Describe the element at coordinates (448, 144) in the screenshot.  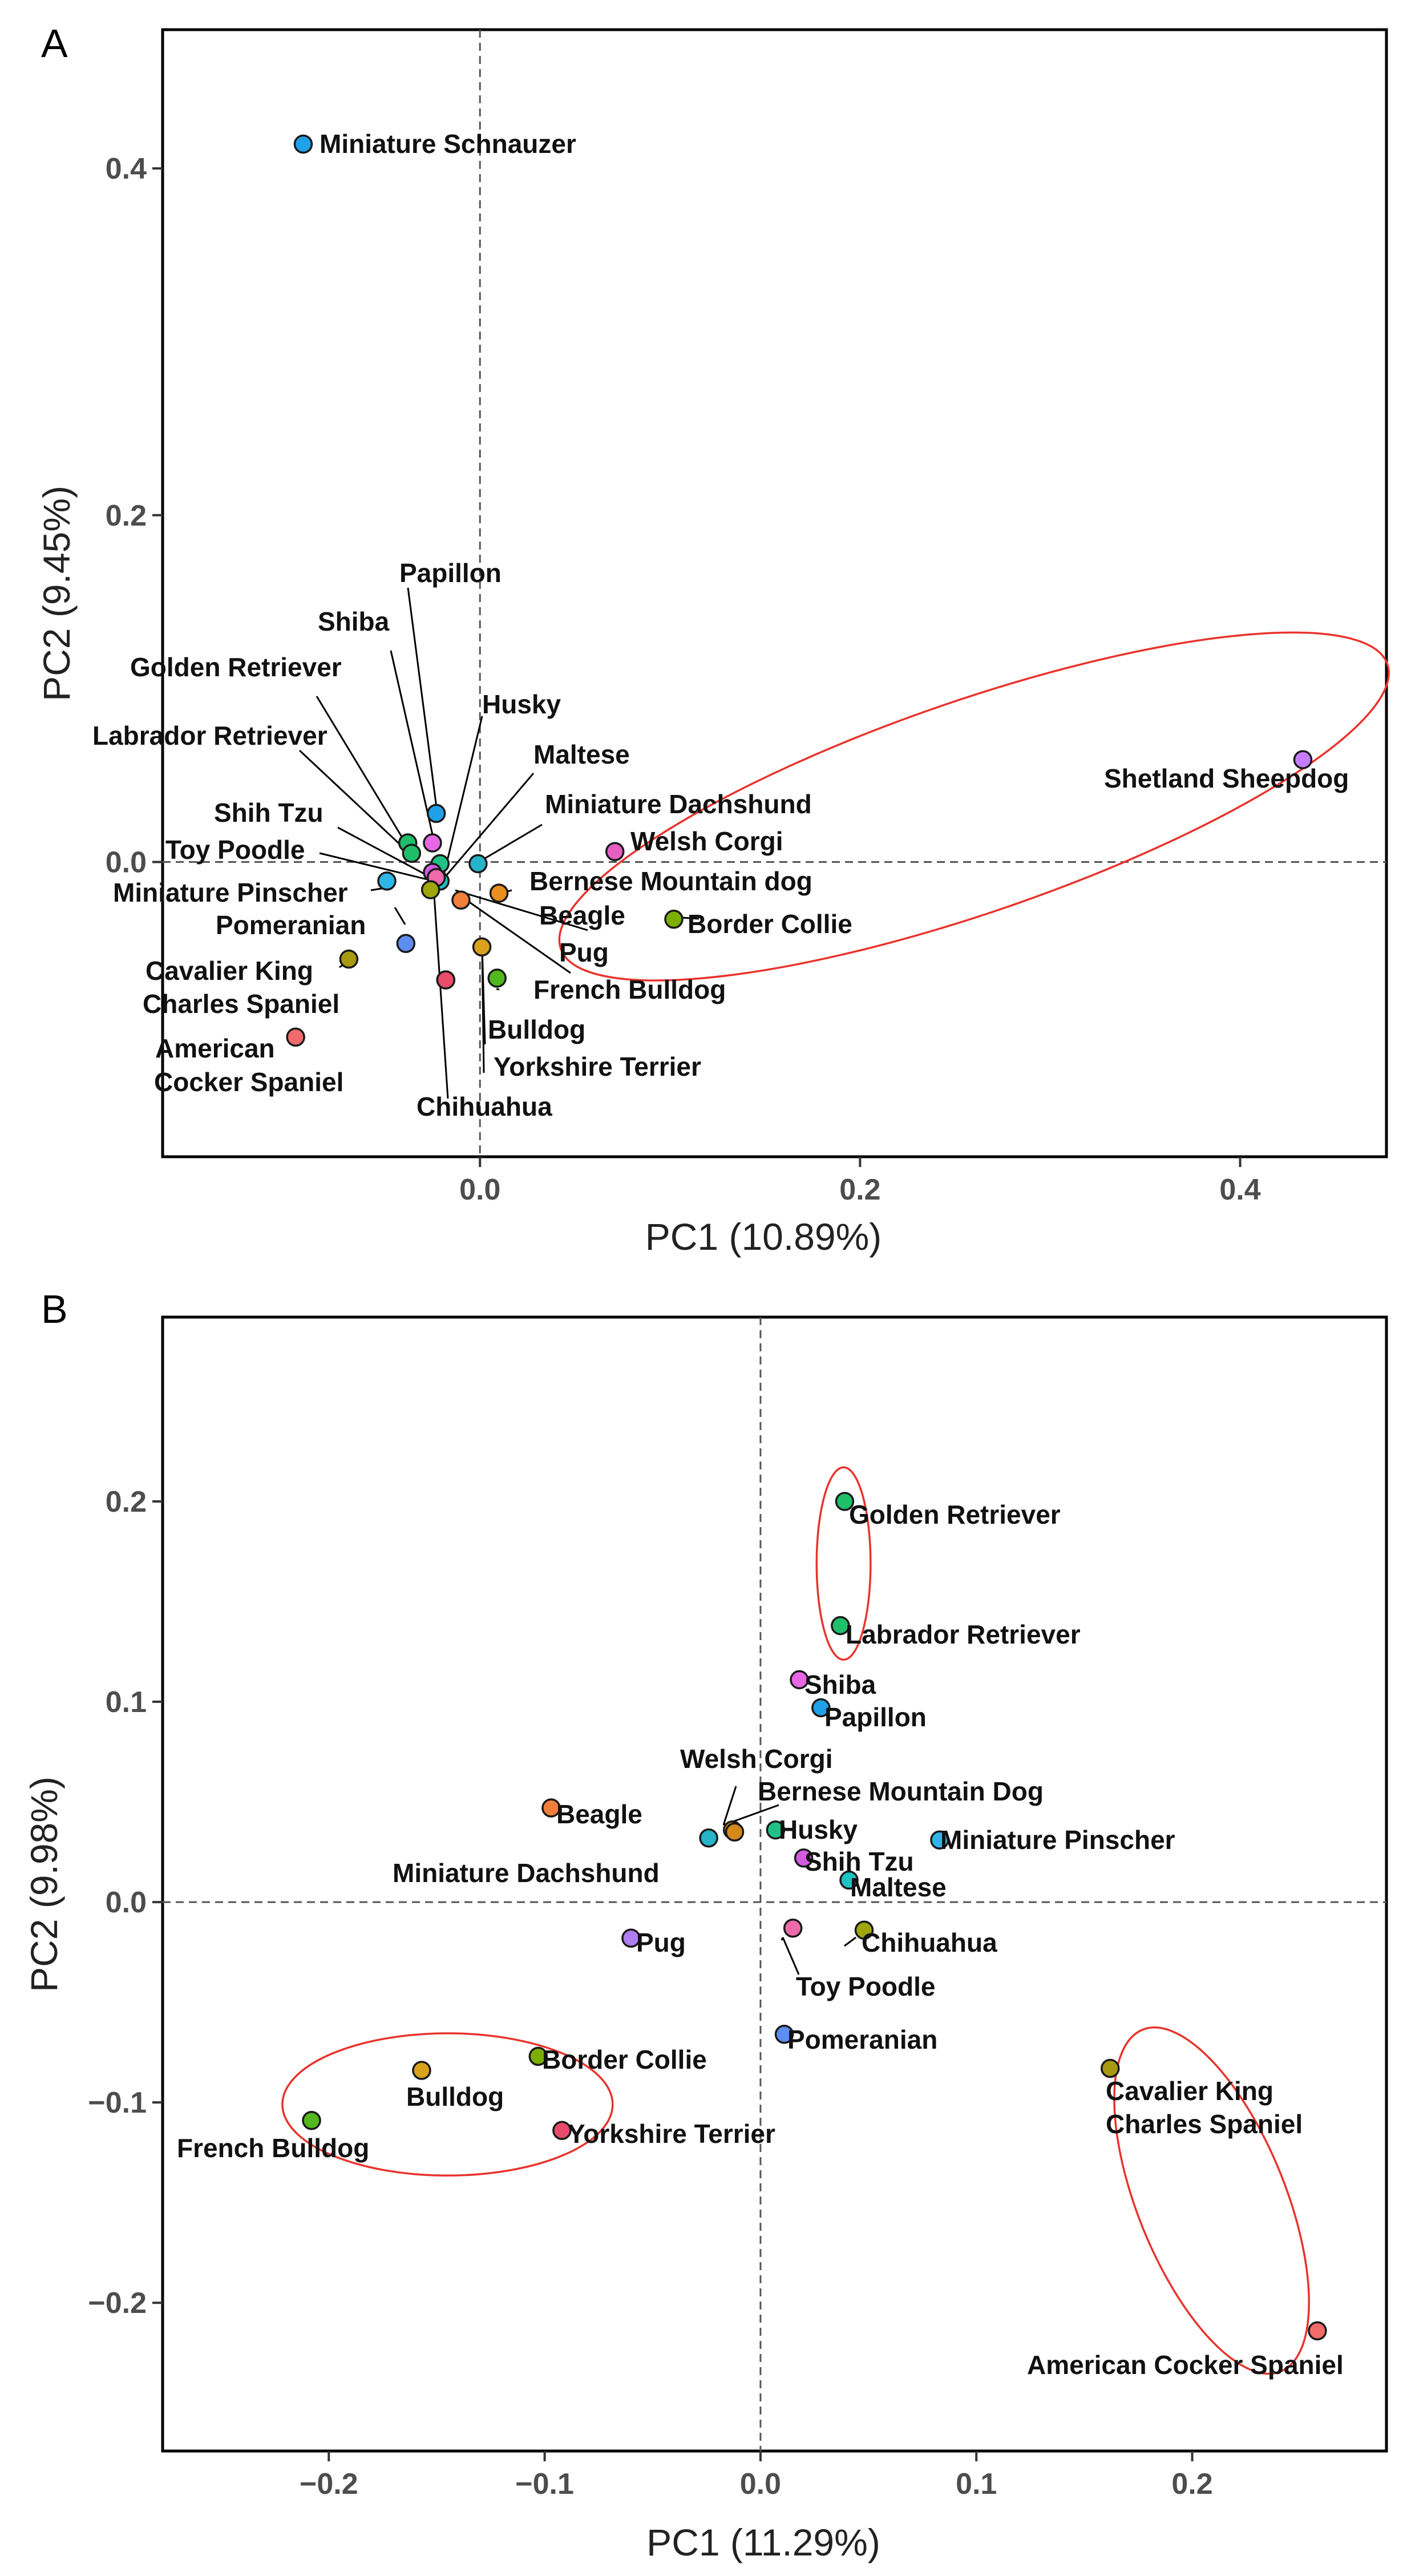
I see `label-miniature-schnauzer: Miniature Schnauzer` at that location.